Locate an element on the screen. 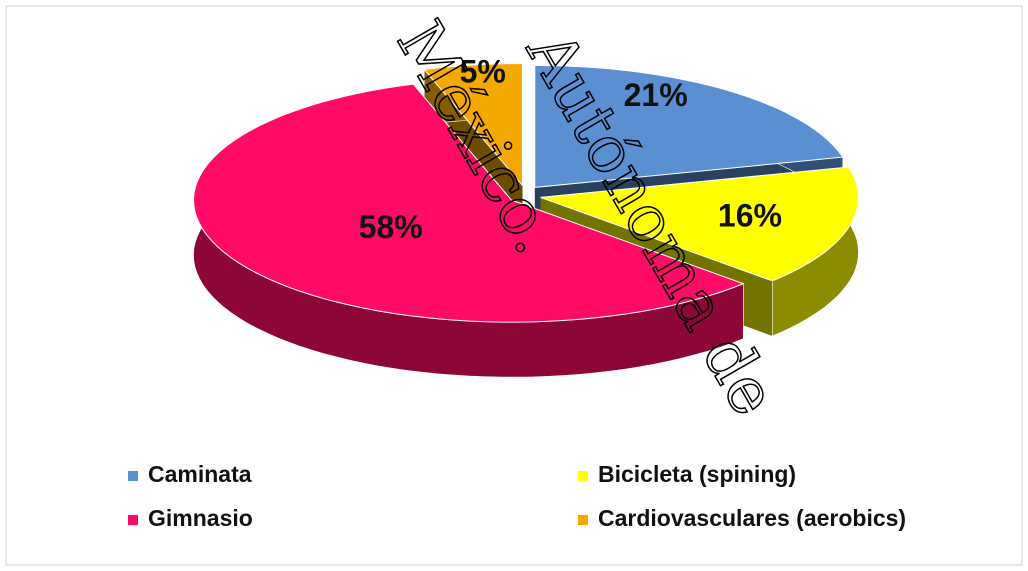 The width and height of the screenshot is (1028, 571). legend-label: Caminata is located at coordinates (200, 474).